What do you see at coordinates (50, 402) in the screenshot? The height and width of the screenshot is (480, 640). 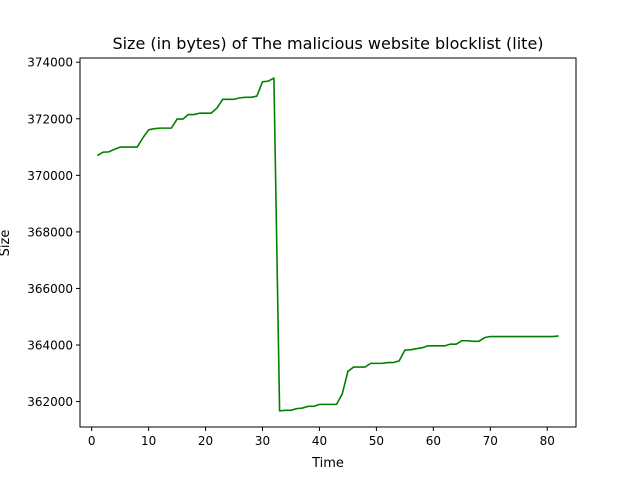 I see `y-tick-label: 362000` at bounding box center [50, 402].